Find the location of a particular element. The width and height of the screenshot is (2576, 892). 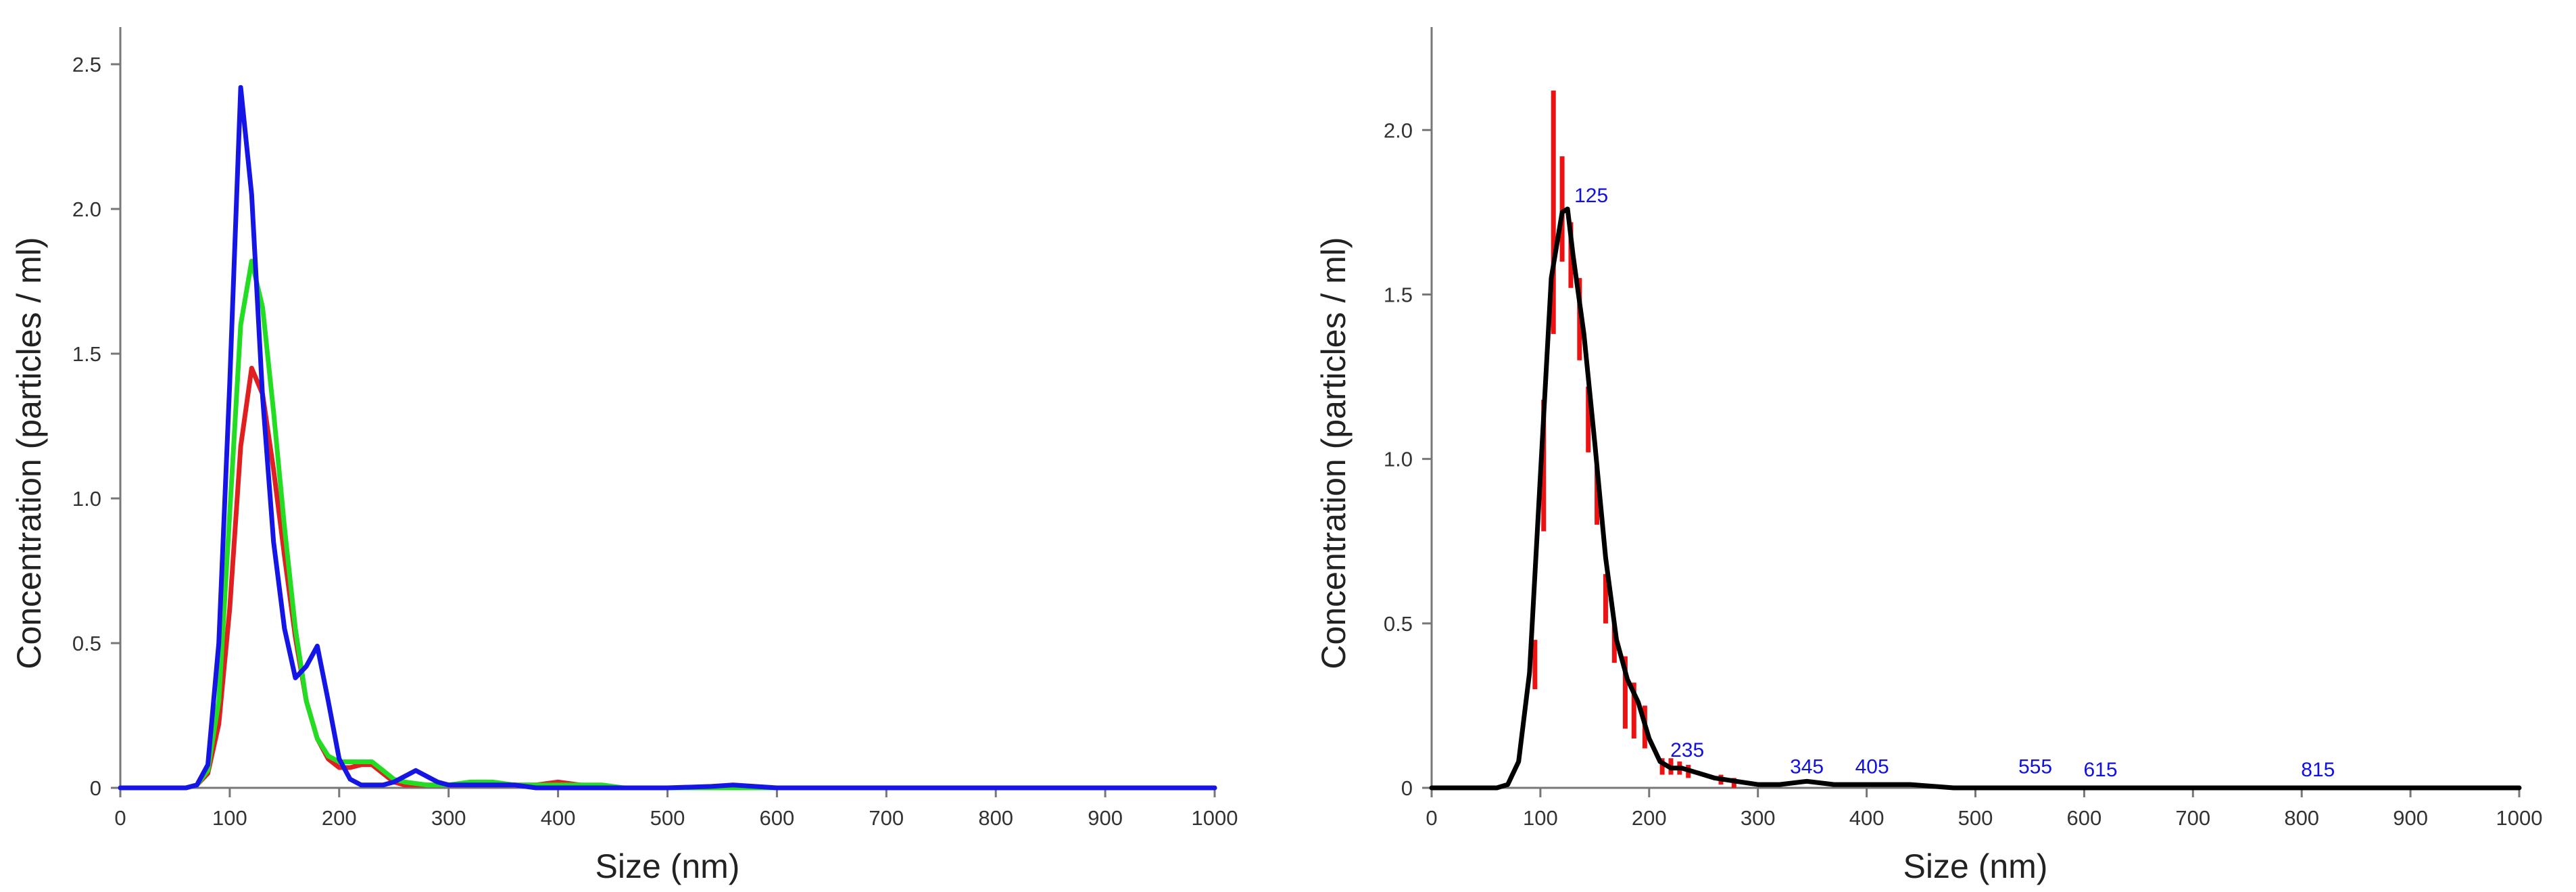

peak-label: 125 is located at coordinates (1591, 196).